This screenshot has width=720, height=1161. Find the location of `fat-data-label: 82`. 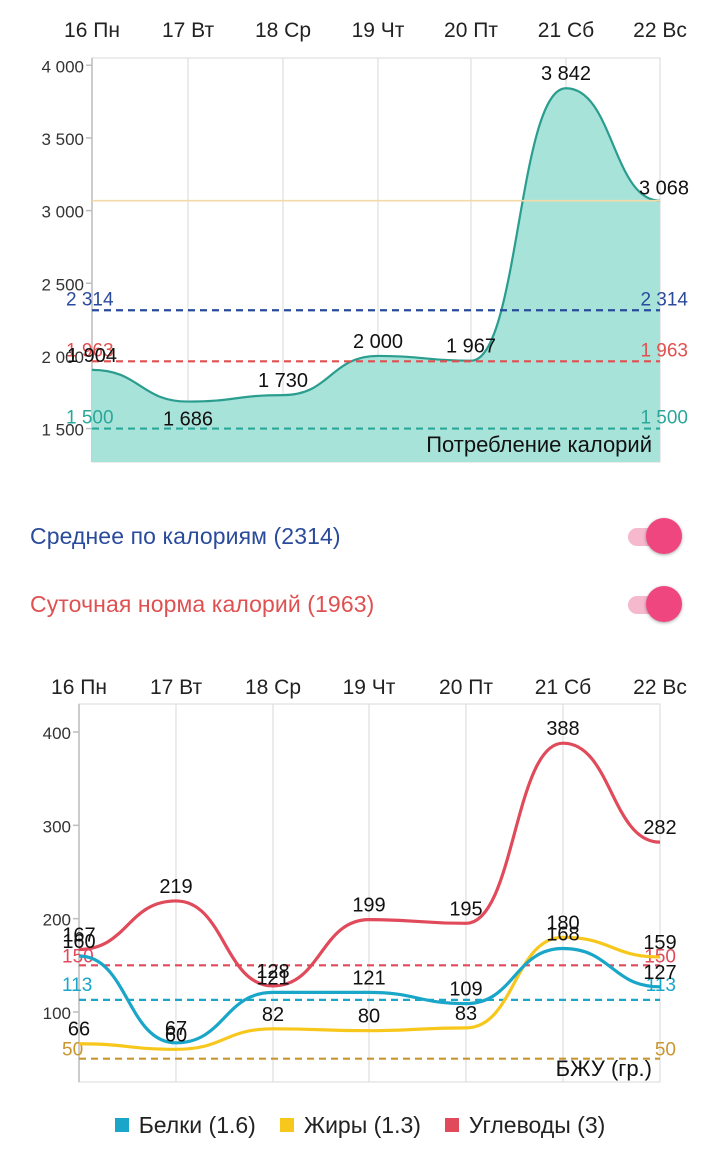

fat-data-label: 82 is located at coordinates (273, 1015).